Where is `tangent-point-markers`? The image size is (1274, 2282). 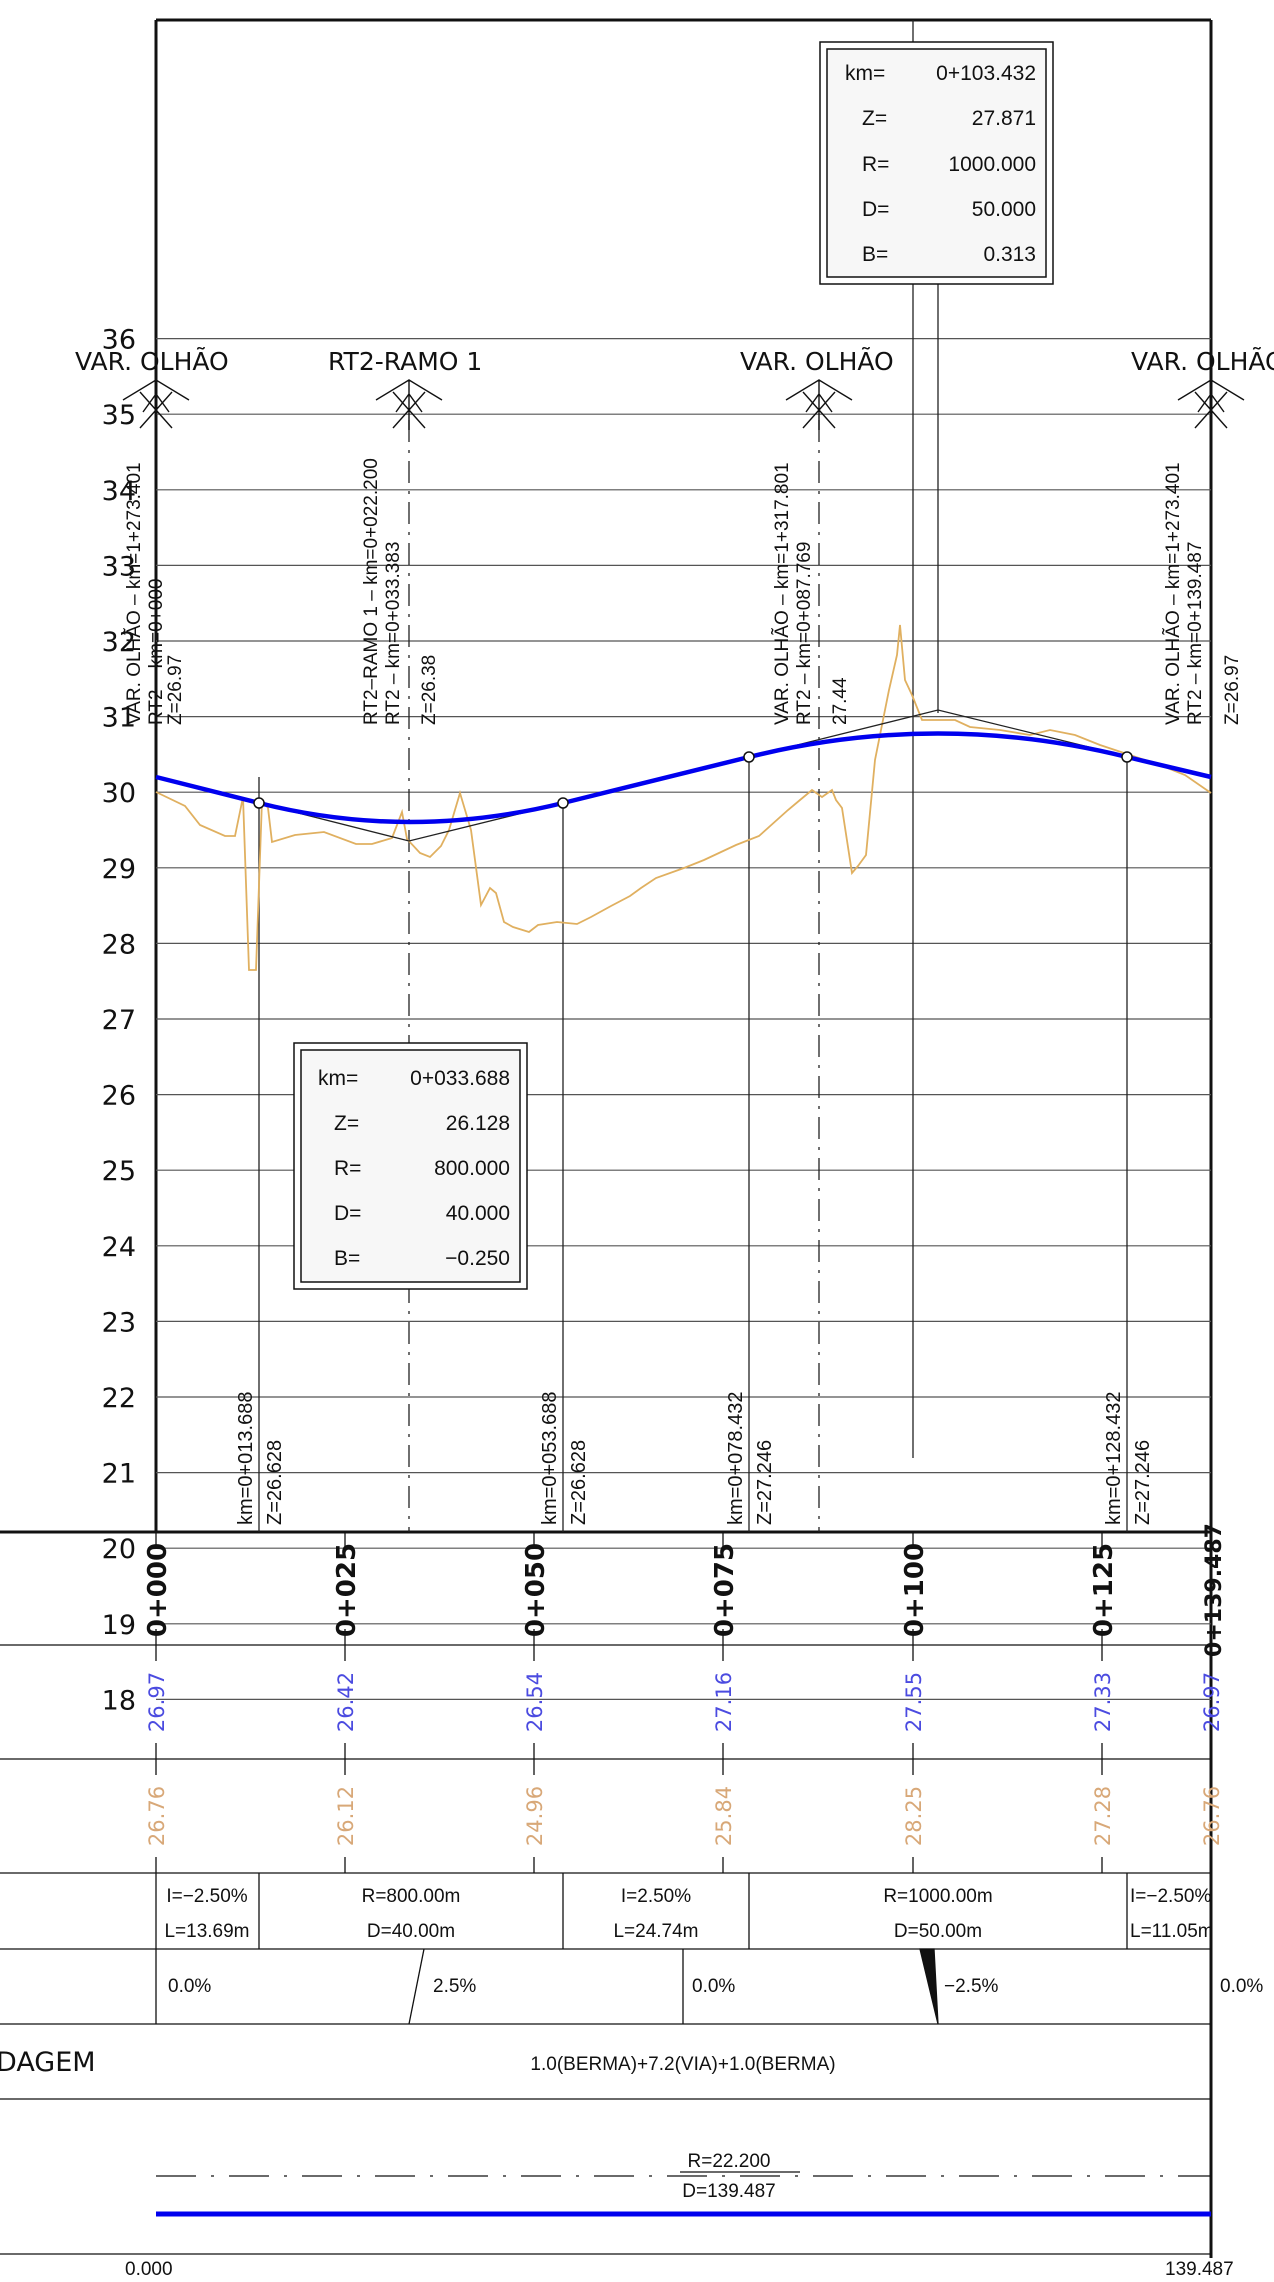
tangent-point-markers is located at coordinates (693, 780).